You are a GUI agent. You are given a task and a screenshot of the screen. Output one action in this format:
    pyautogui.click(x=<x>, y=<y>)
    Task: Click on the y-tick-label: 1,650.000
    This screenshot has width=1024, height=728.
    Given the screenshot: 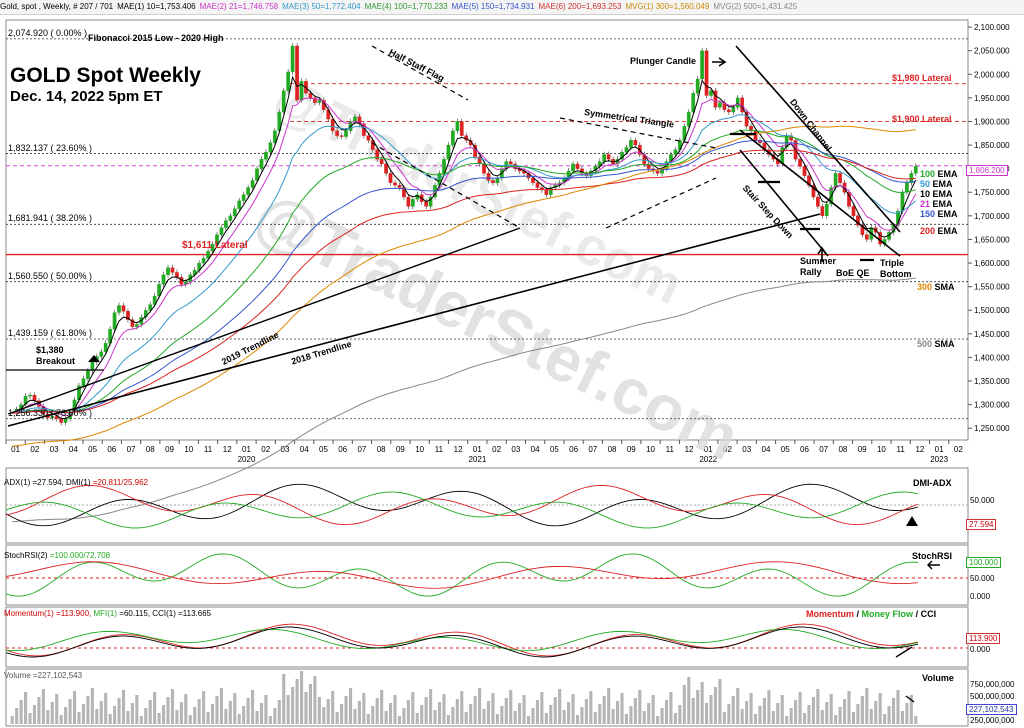 What is the action you would take?
    pyautogui.click(x=992, y=239)
    